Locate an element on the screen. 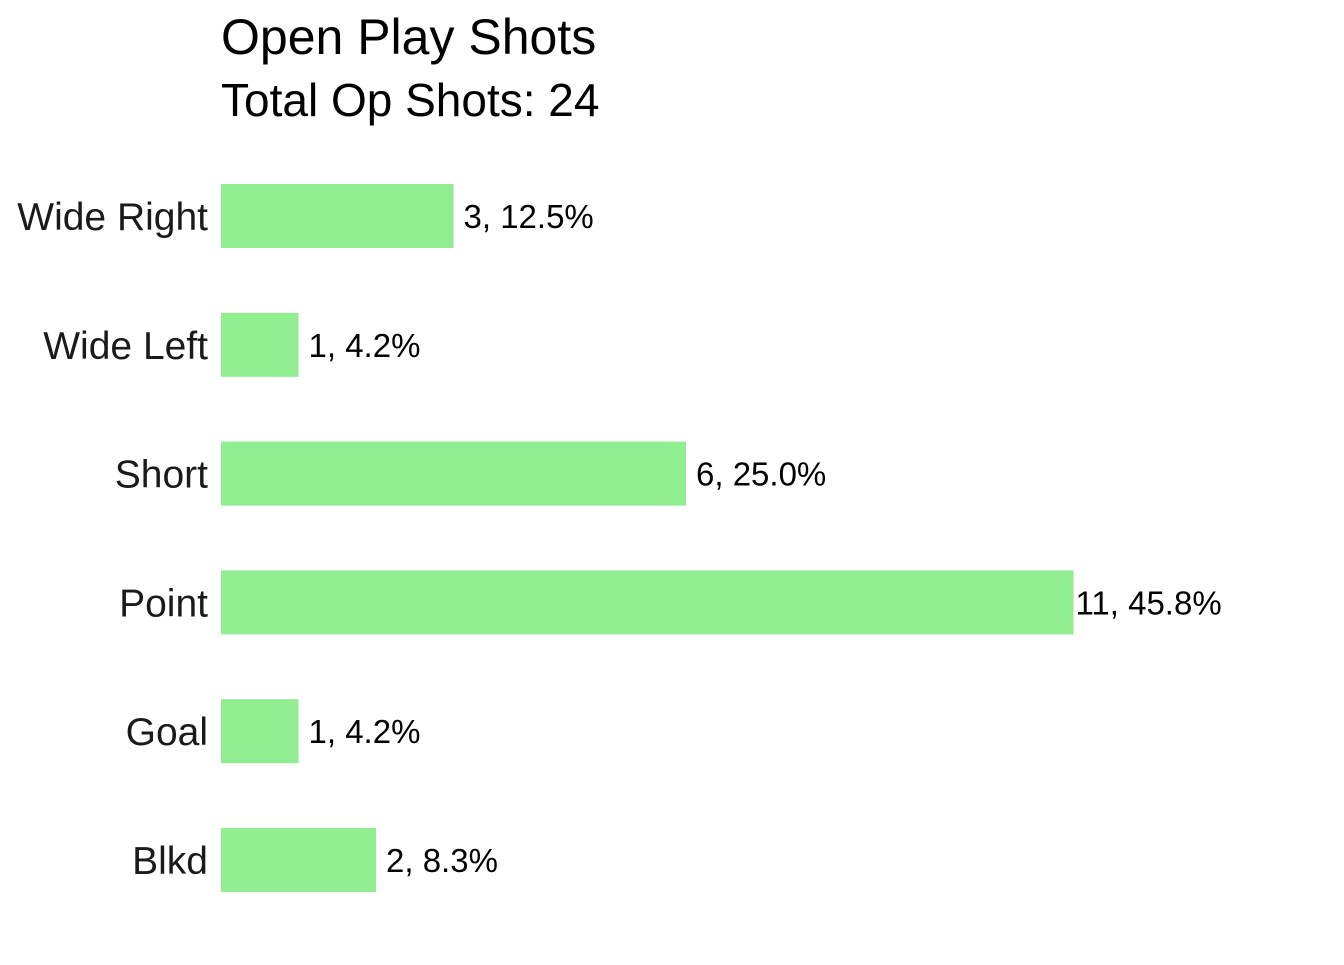 The image size is (1344, 965). category-label: Point is located at coordinates (163, 603).